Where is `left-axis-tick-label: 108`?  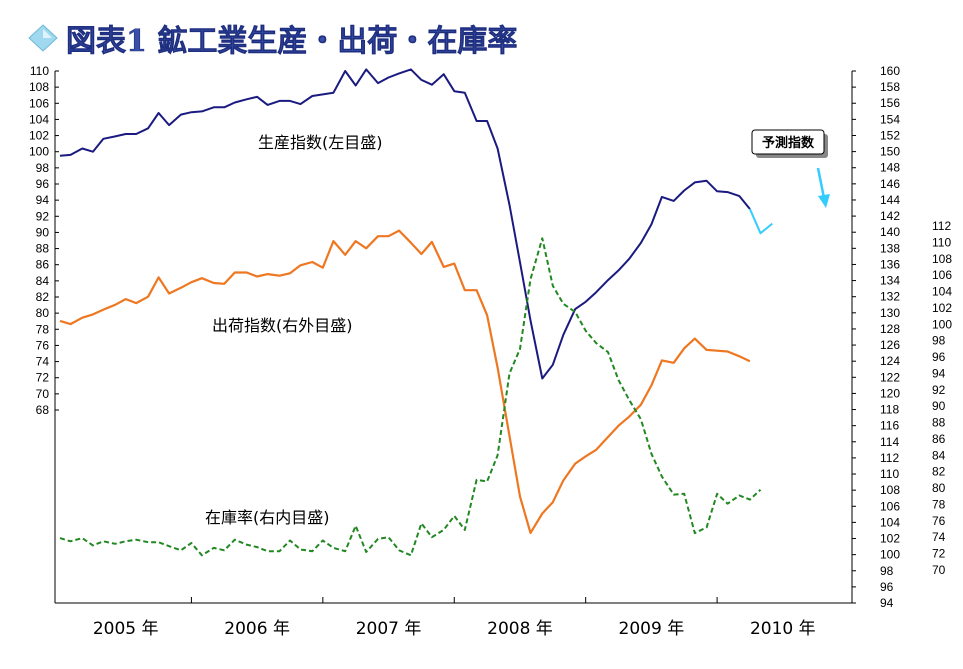
left-axis-tick-label: 108 is located at coordinates (39, 87).